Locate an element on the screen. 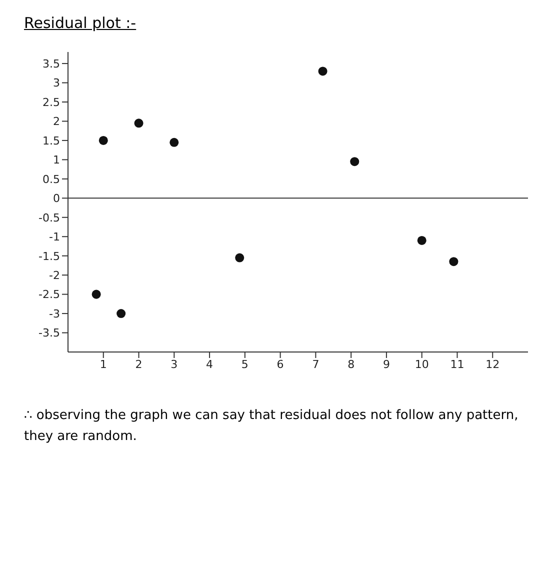 The width and height of the screenshot is (560, 562). x-tick-label: 12 is located at coordinates (493, 364).